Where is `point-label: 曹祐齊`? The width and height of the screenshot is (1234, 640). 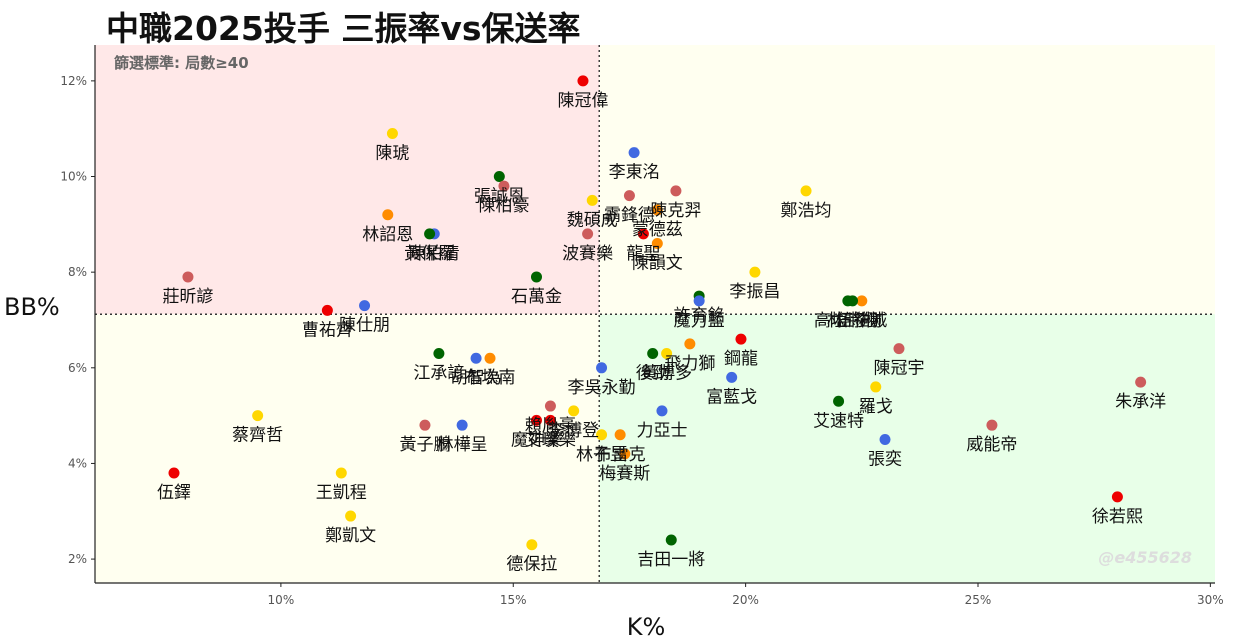
point-label: 曹祐齊 is located at coordinates (327, 330).